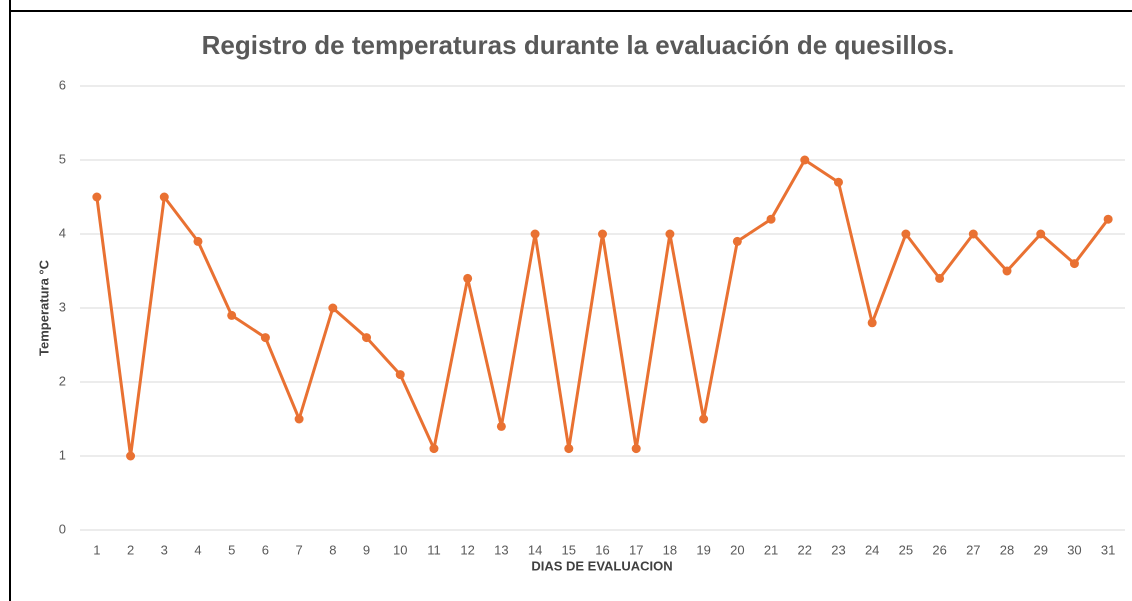 This screenshot has height=601, width=1132. Describe the element at coordinates (535, 549) in the screenshot. I see `x-tick-label: 14` at that location.